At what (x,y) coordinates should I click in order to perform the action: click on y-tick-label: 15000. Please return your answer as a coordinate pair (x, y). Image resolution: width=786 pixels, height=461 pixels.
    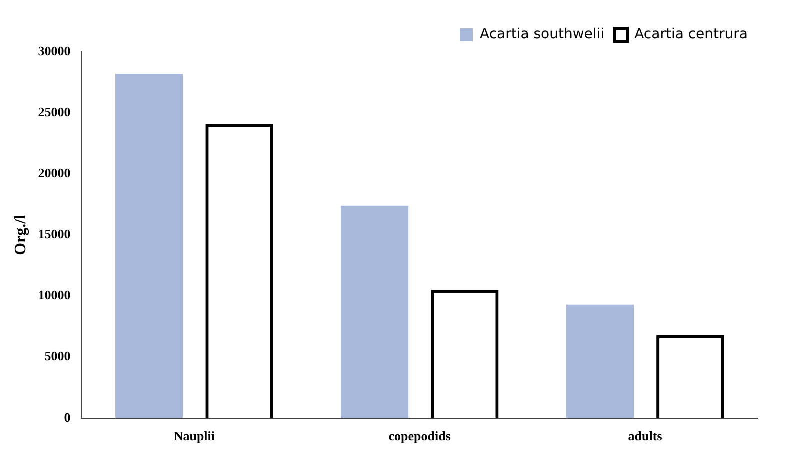
    Looking at the image, I should click on (54, 234).